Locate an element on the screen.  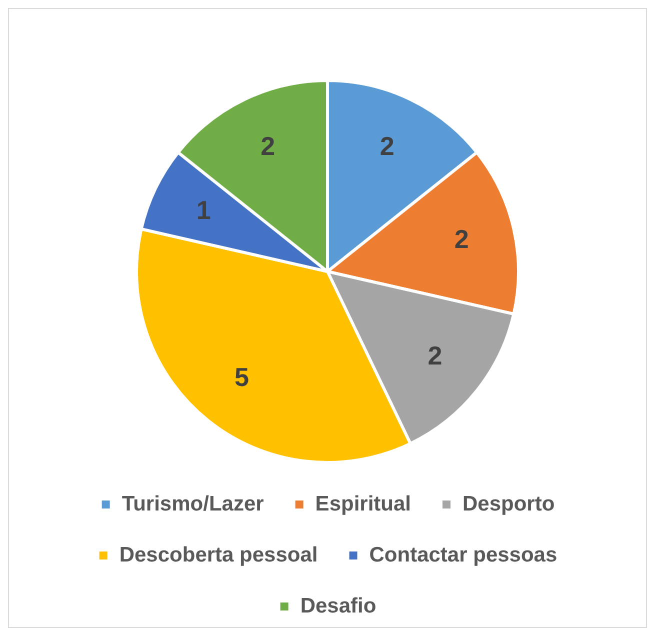
data-label: 1 is located at coordinates (203, 210).